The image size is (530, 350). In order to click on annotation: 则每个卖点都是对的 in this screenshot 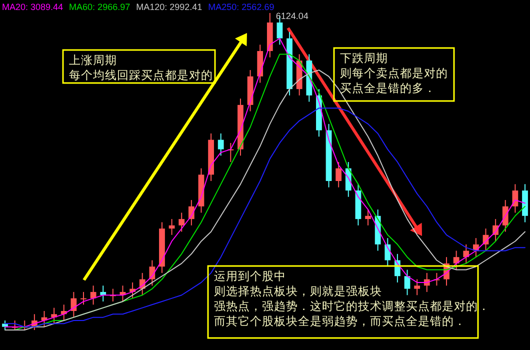, I will do `click(394, 73)`.